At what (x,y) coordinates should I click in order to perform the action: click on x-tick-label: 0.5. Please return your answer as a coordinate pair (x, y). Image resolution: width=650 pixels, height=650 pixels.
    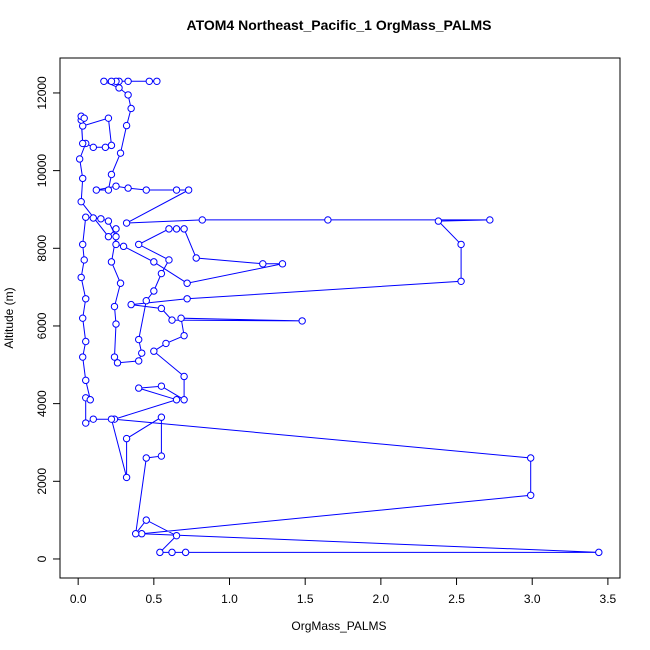
    Looking at the image, I should click on (153, 599).